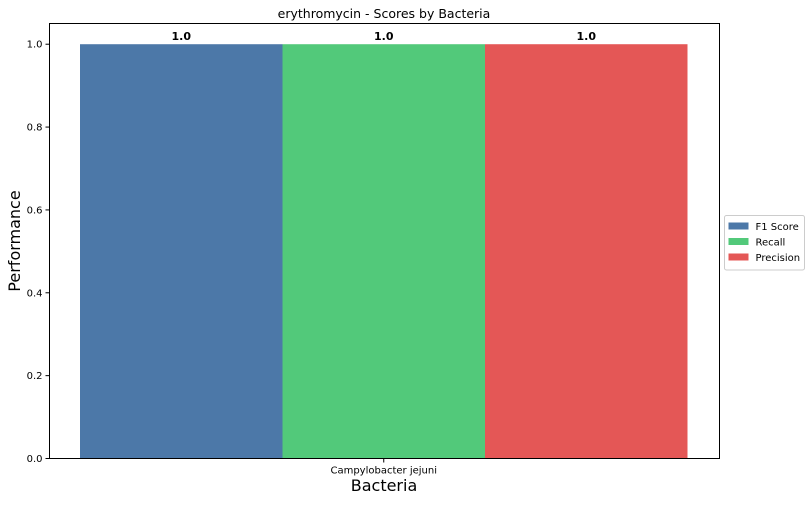 Image resolution: width=811 pixels, height=505 pixels. I want to click on value-label-recall: 1.0, so click(384, 36).